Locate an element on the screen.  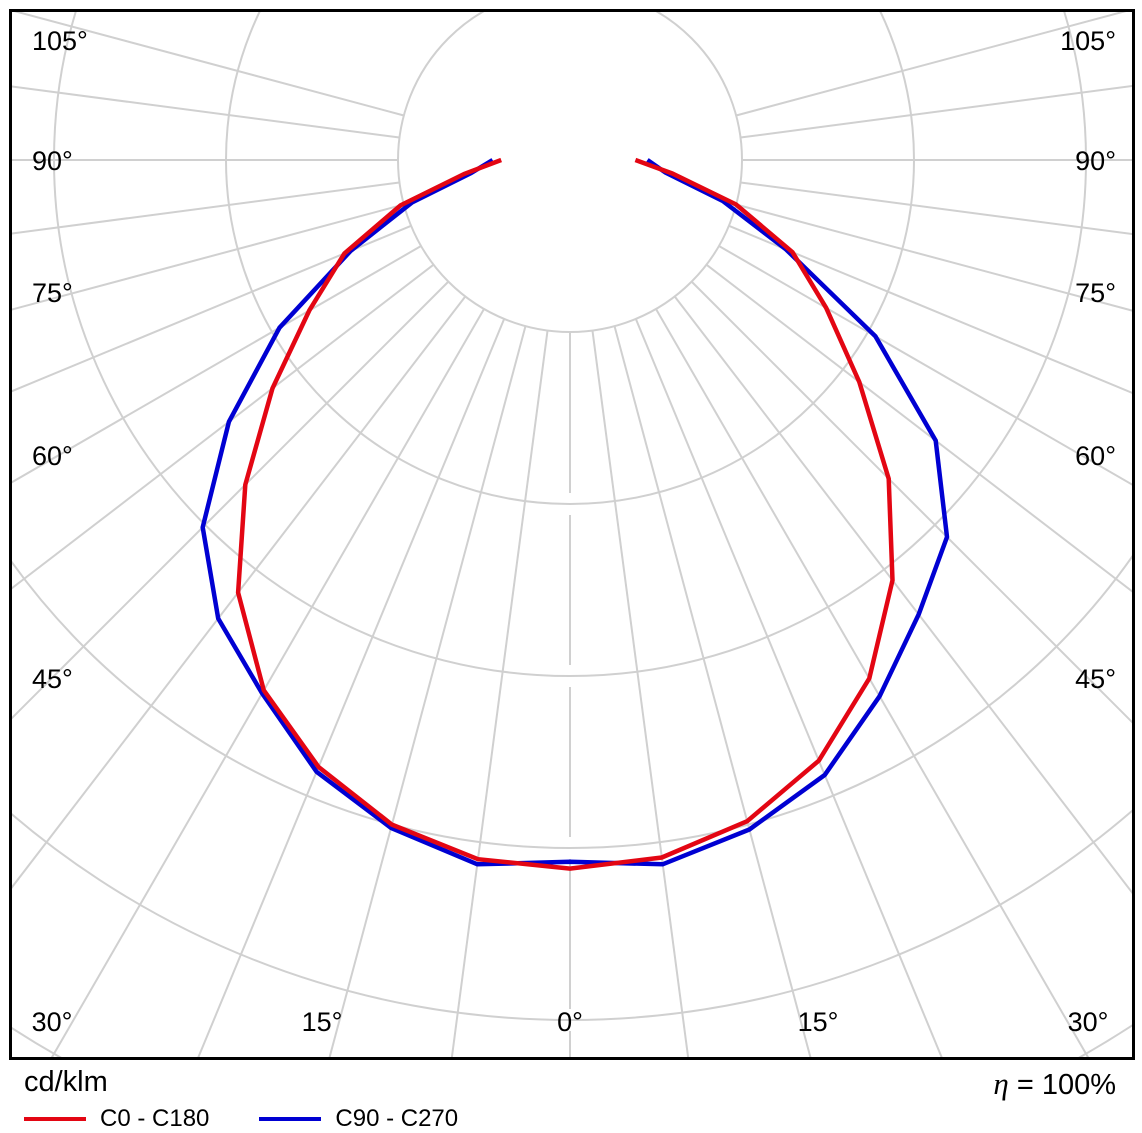
grid-ray-l52.5 is located at coordinates (223, 426).